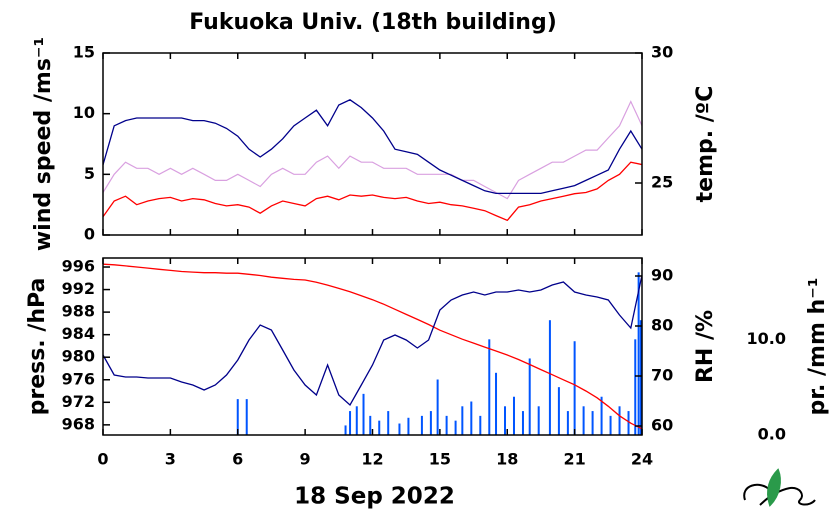 The image size is (834, 520). Describe the element at coordinates (574, 459) in the screenshot. I see `x-tick-label: 21` at that location.